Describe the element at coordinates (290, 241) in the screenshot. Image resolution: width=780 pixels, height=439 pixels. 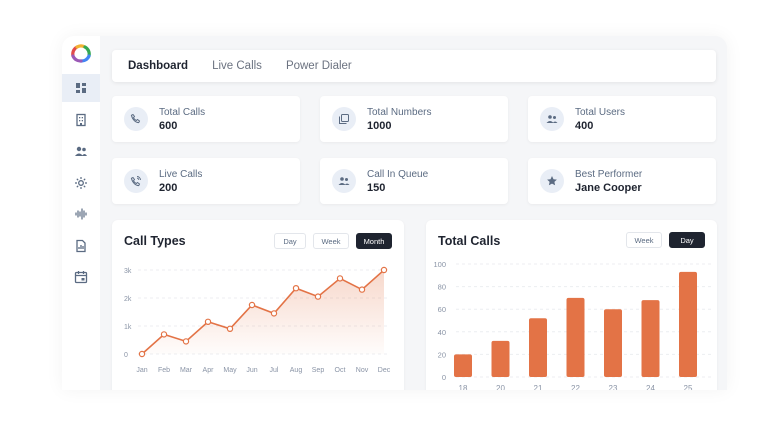
I see `call-types-range-day: Day` at that location.